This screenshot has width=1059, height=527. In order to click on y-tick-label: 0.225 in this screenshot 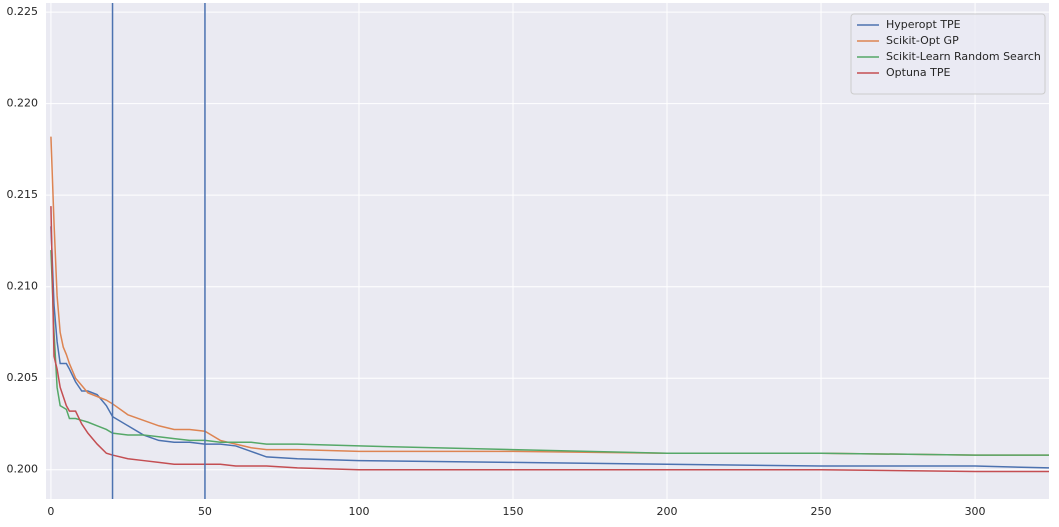, I will do `click(23, 11)`.